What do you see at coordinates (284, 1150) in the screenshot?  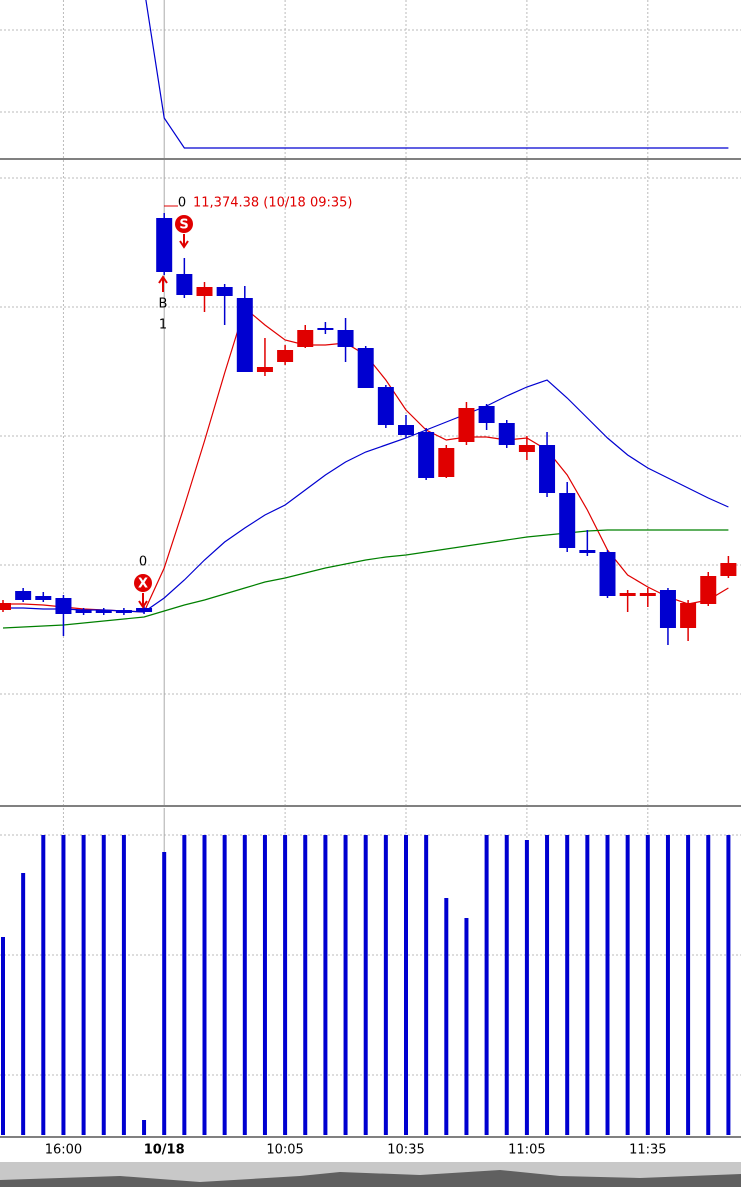 I see `x-tick-label: 10:05` at bounding box center [284, 1150].